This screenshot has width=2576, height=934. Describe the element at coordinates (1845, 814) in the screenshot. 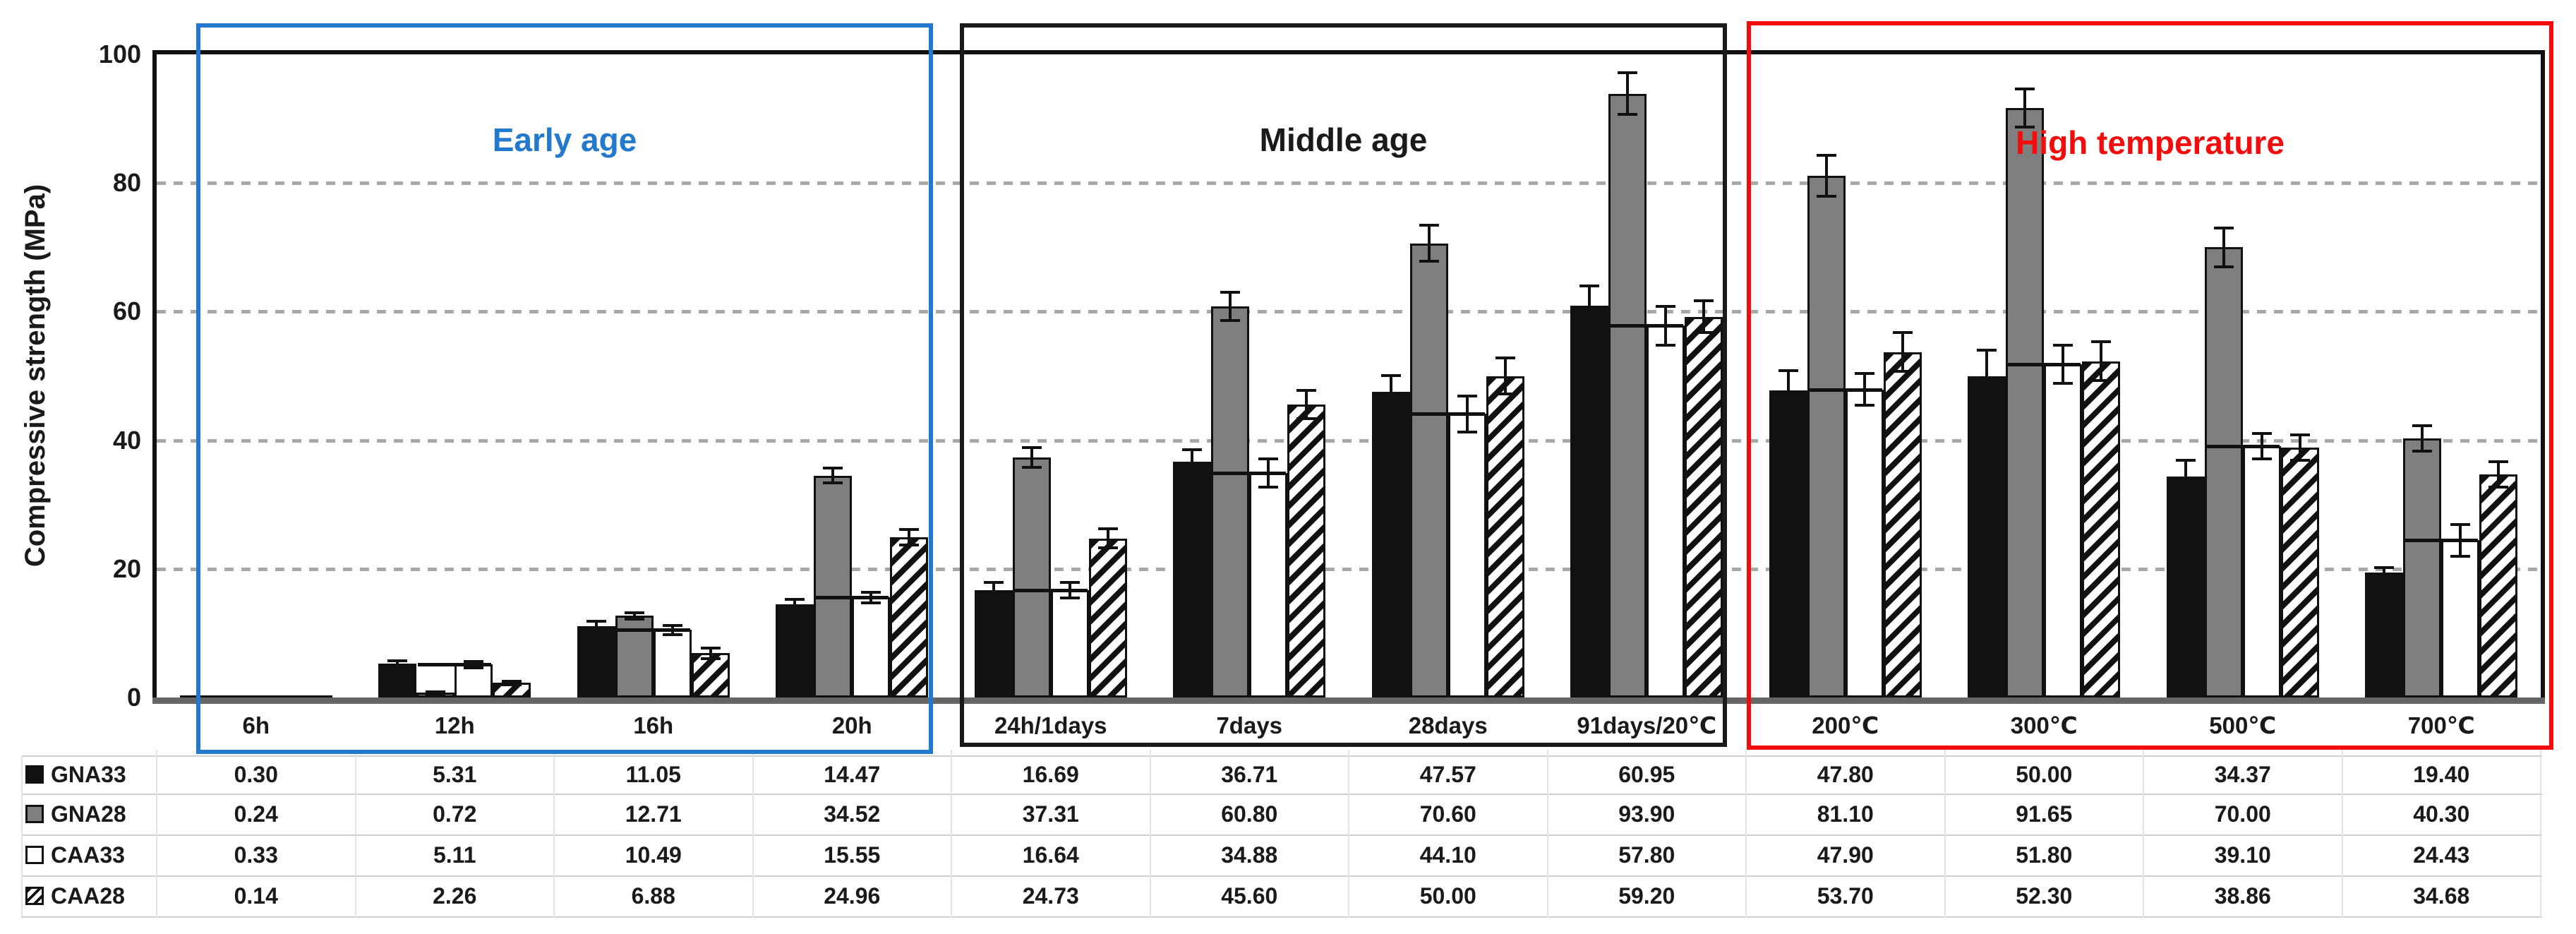

I see `table-cell: 81.10` at that location.